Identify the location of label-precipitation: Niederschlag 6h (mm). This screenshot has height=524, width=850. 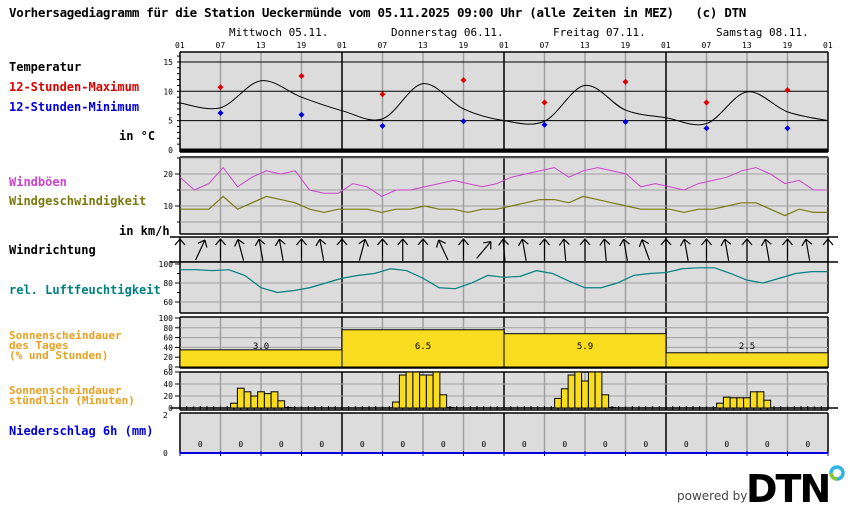
(81, 431).